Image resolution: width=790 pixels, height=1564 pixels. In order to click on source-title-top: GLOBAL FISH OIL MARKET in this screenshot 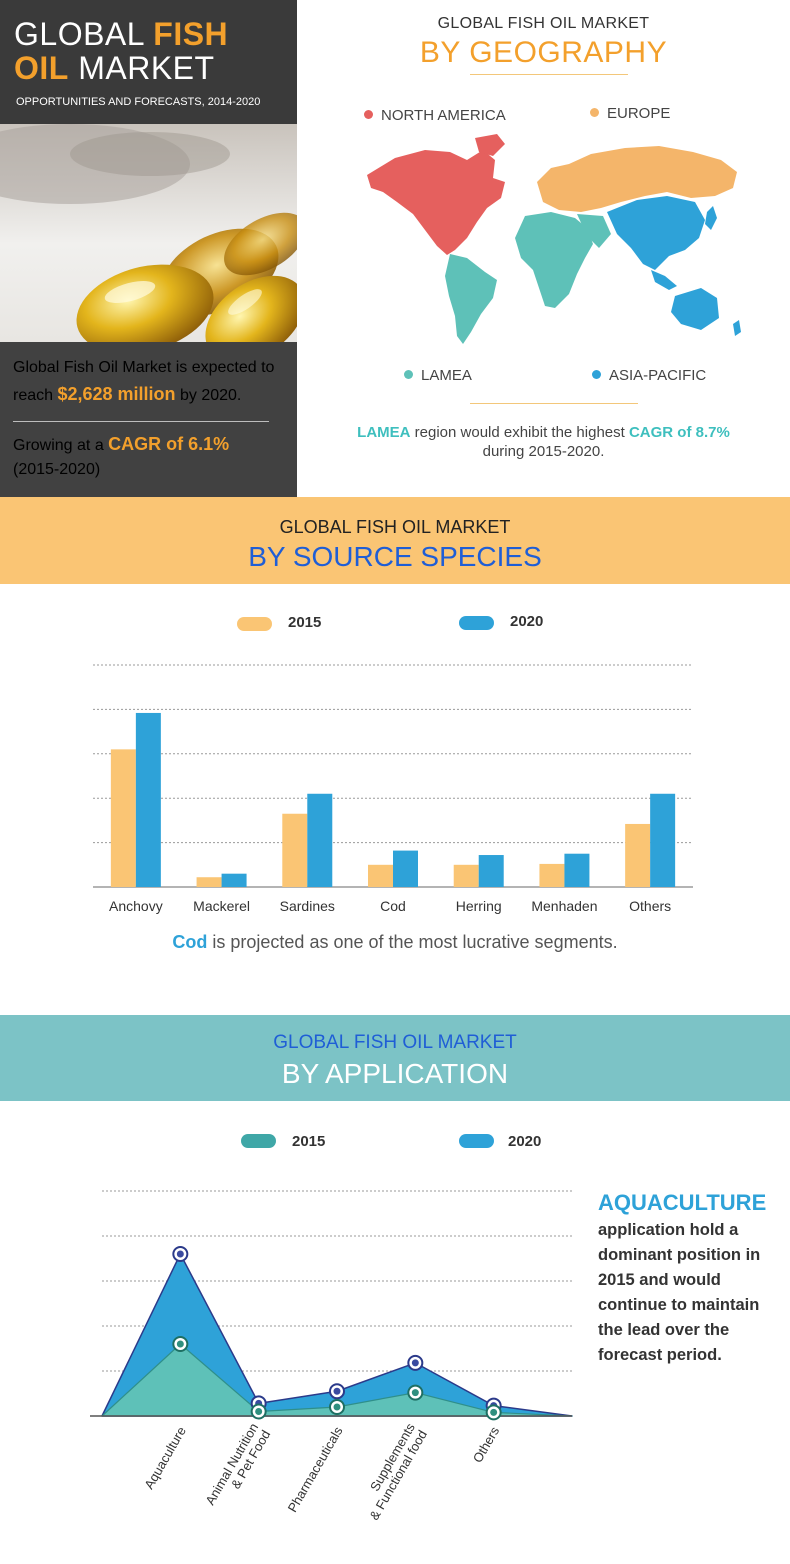, I will do `click(395, 527)`.